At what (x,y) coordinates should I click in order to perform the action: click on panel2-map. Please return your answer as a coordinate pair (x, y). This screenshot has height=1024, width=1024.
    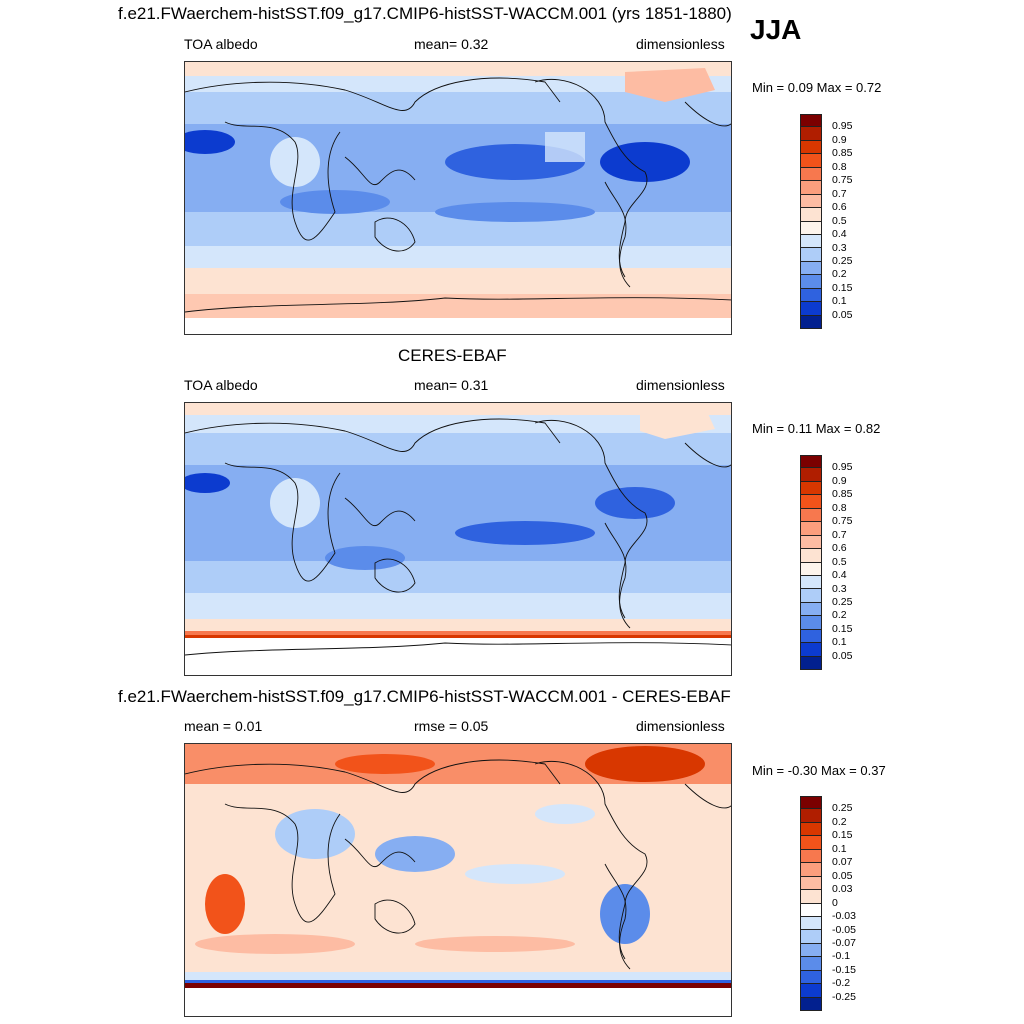
    Looking at the image, I should click on (458, 539).